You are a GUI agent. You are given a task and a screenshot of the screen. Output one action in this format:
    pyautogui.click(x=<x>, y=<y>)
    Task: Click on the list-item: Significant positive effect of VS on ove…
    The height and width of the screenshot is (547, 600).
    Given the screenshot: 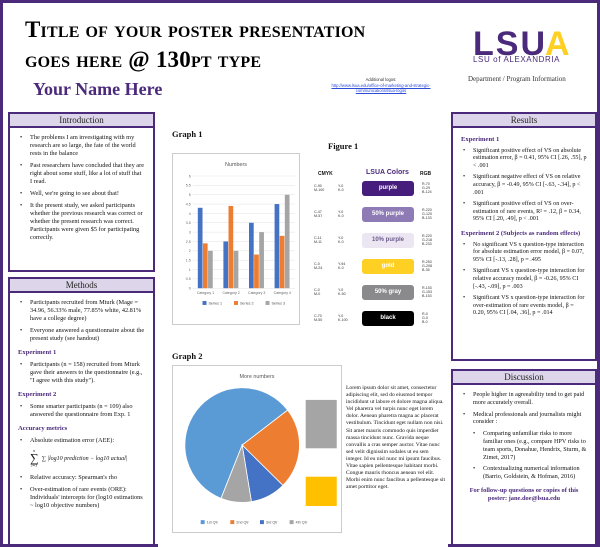 What is the action you would take?
    pyautogui.click(x=524, y=212)
    